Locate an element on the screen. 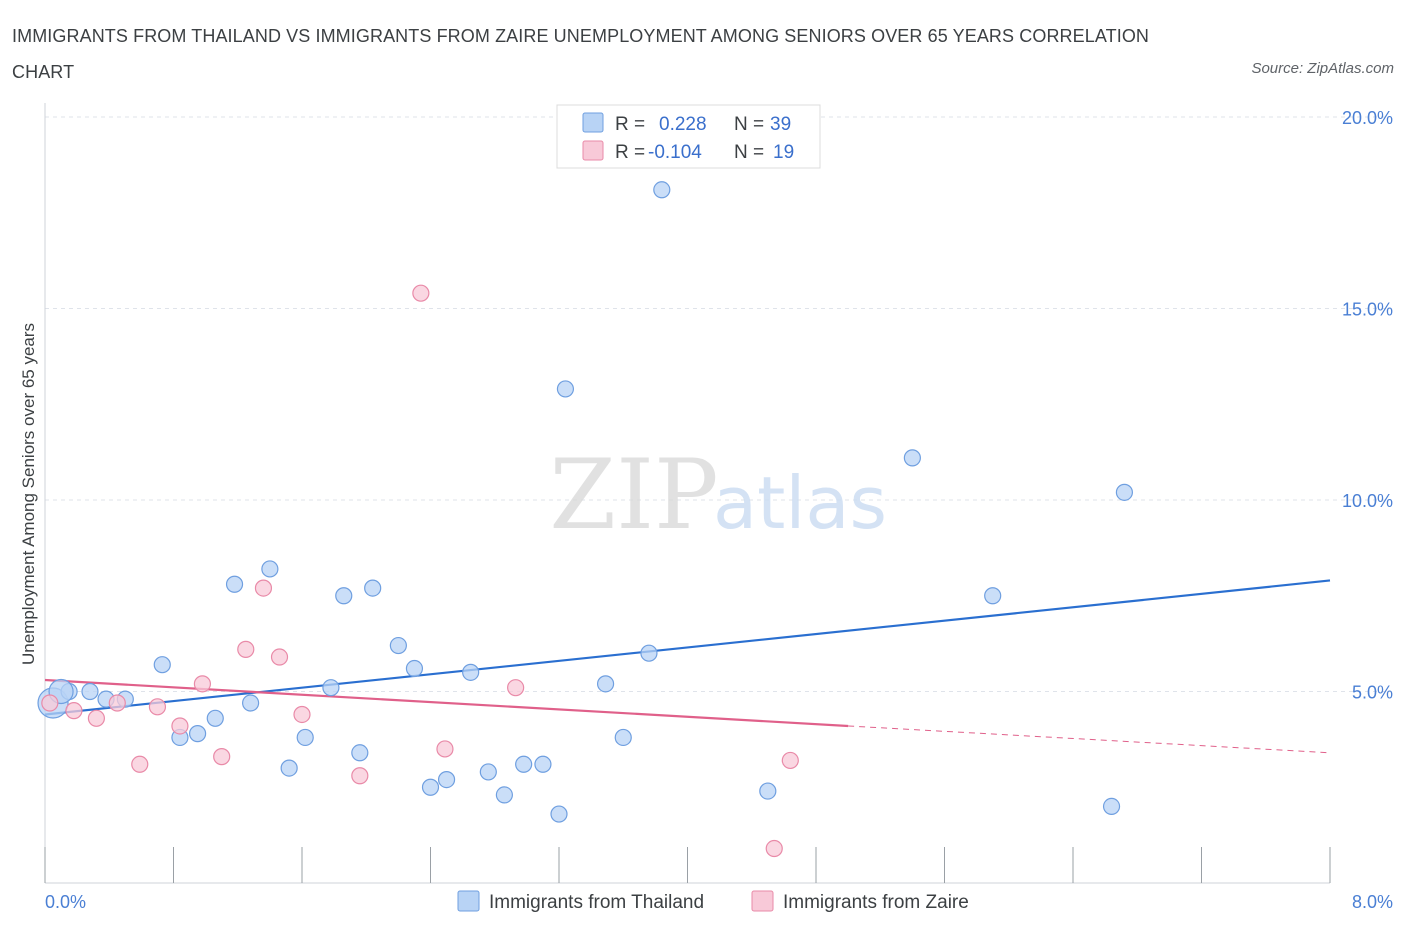  legend-n-value-thailand: 39 is located at coordinates (780, 124).